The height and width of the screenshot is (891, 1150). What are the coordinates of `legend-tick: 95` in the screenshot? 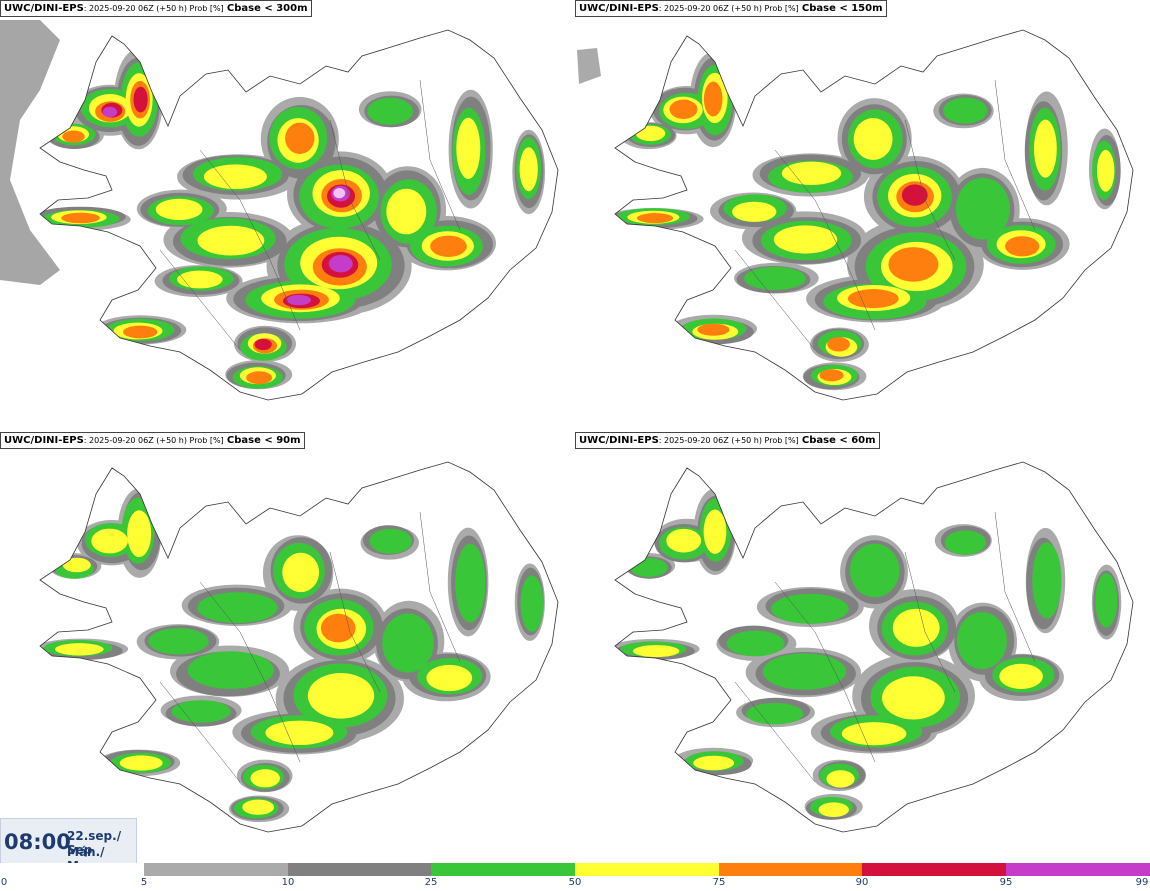 It's located at (1006, 882).